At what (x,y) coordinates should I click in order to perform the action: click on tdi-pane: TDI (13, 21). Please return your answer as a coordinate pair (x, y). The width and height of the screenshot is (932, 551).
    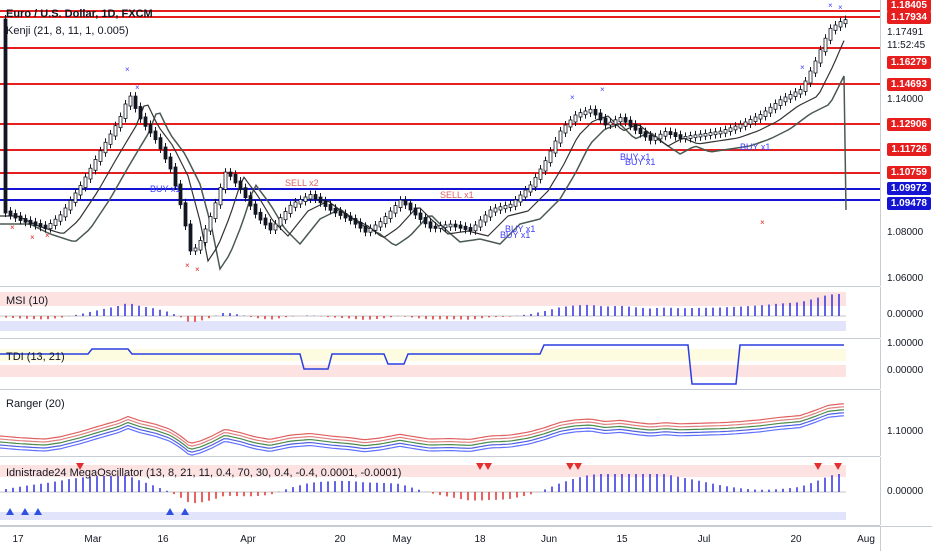
    Looking at the image, I should click on (440, 364).